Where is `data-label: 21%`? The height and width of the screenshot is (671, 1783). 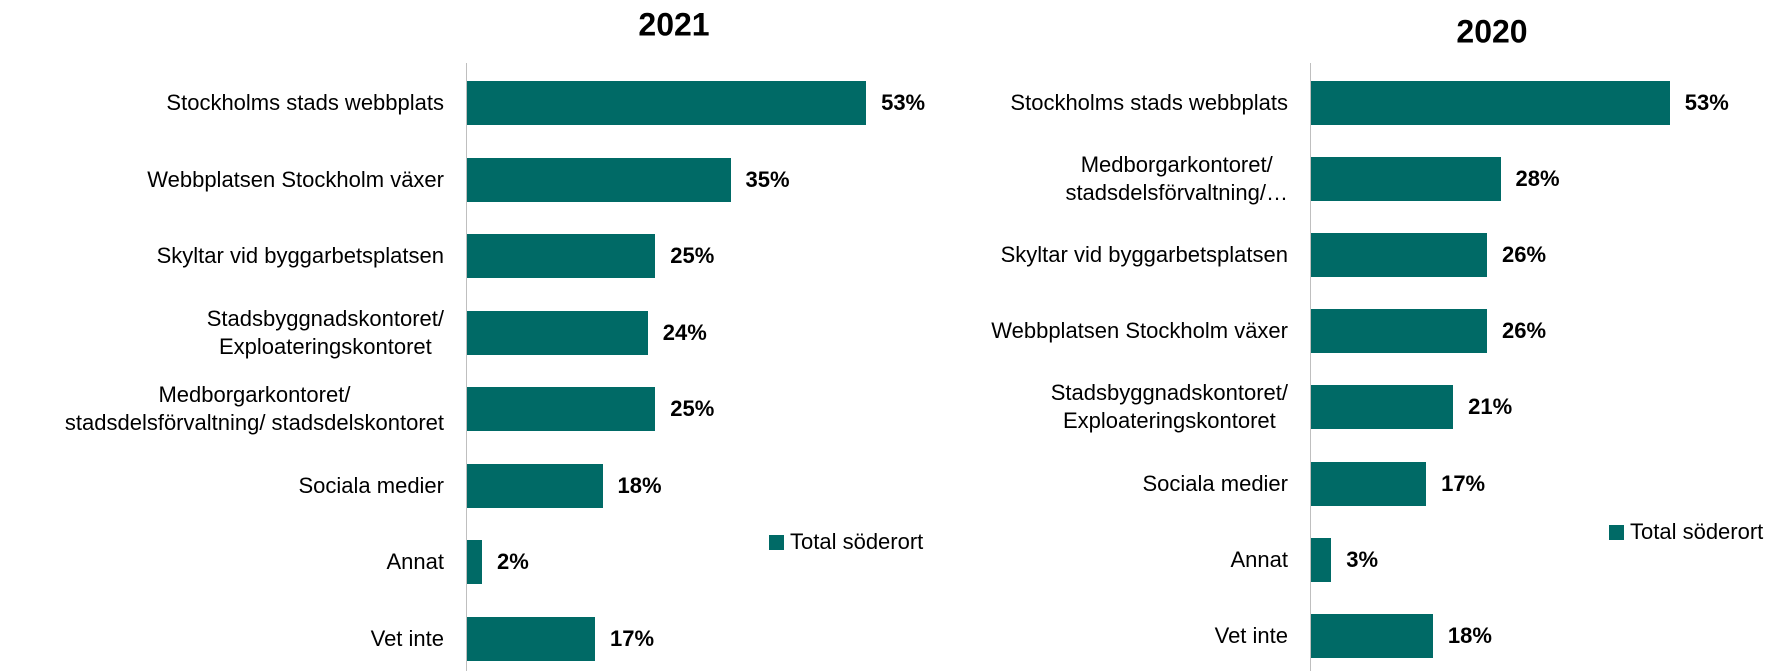
data-label: 21% is located at coordinates (1490, 407).